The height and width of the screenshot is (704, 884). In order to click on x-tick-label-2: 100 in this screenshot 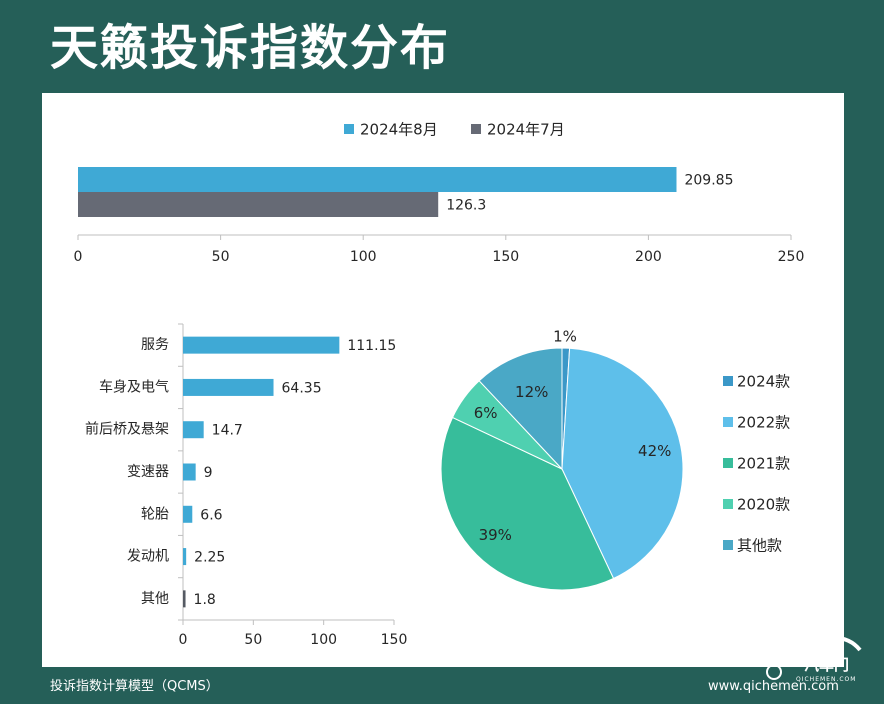, I will do `click(363, 257)`.